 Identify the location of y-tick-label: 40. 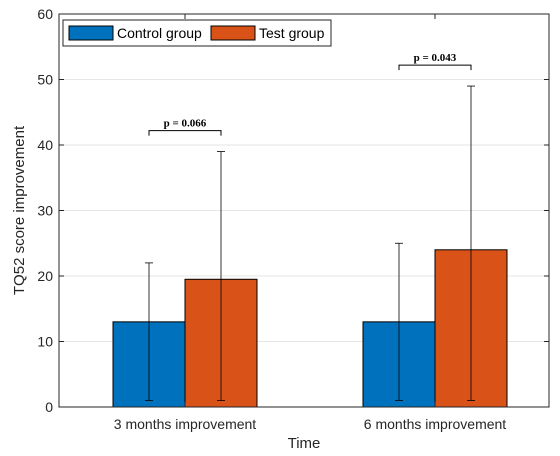
(45, 145).